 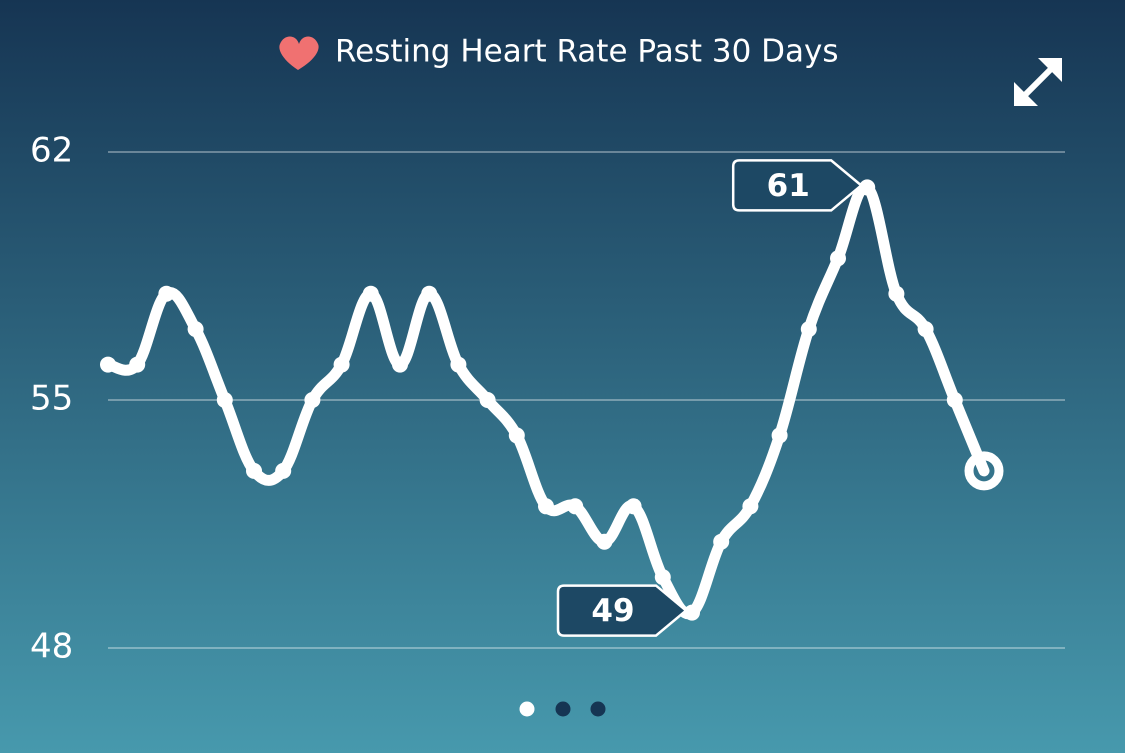 I want to click on min-label-box, so click(x=622, y=610).